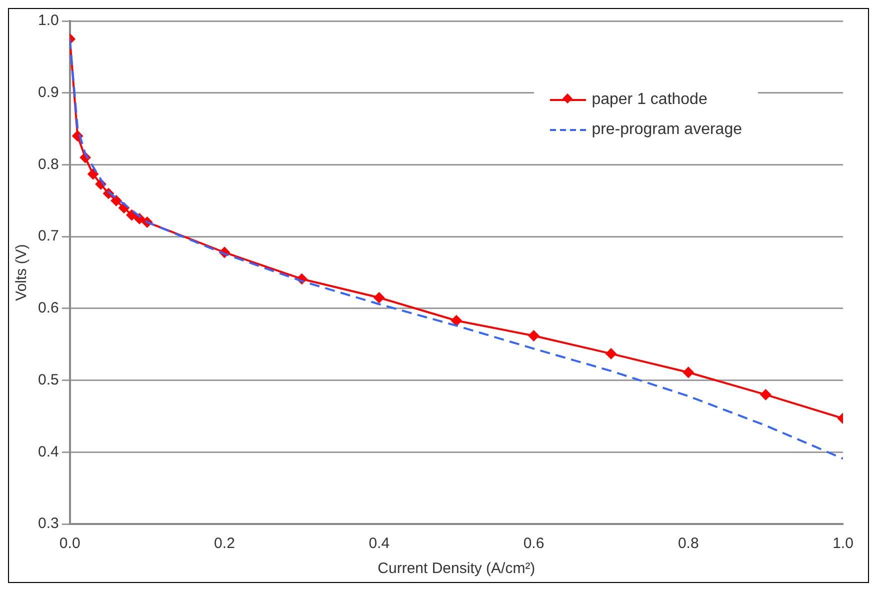  What do you see at coordinates (688, 543) in the screenshot?
I see `x-tick-label: 0.8` at bounding box center [688, 543].